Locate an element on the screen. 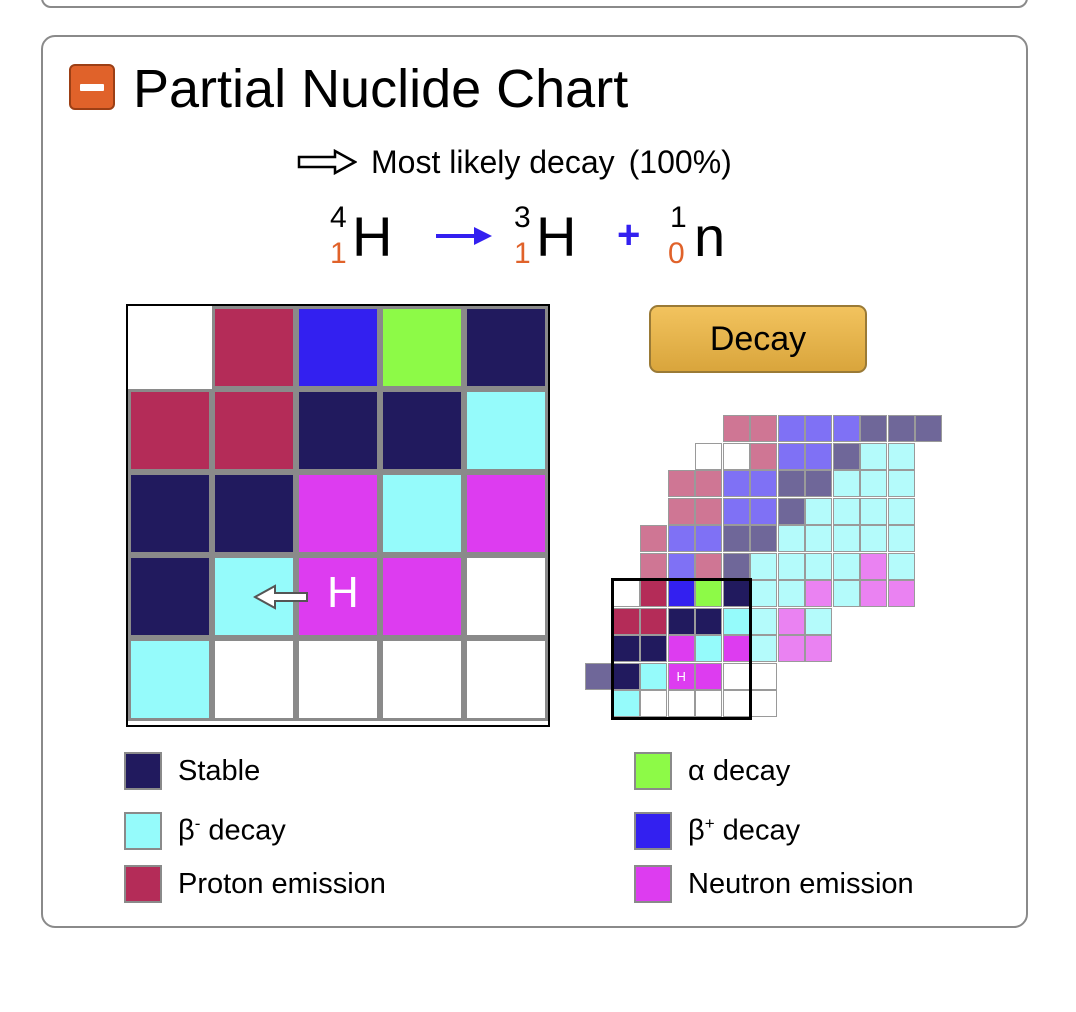  decay-button: Decay is located at coordinates (758, 339).